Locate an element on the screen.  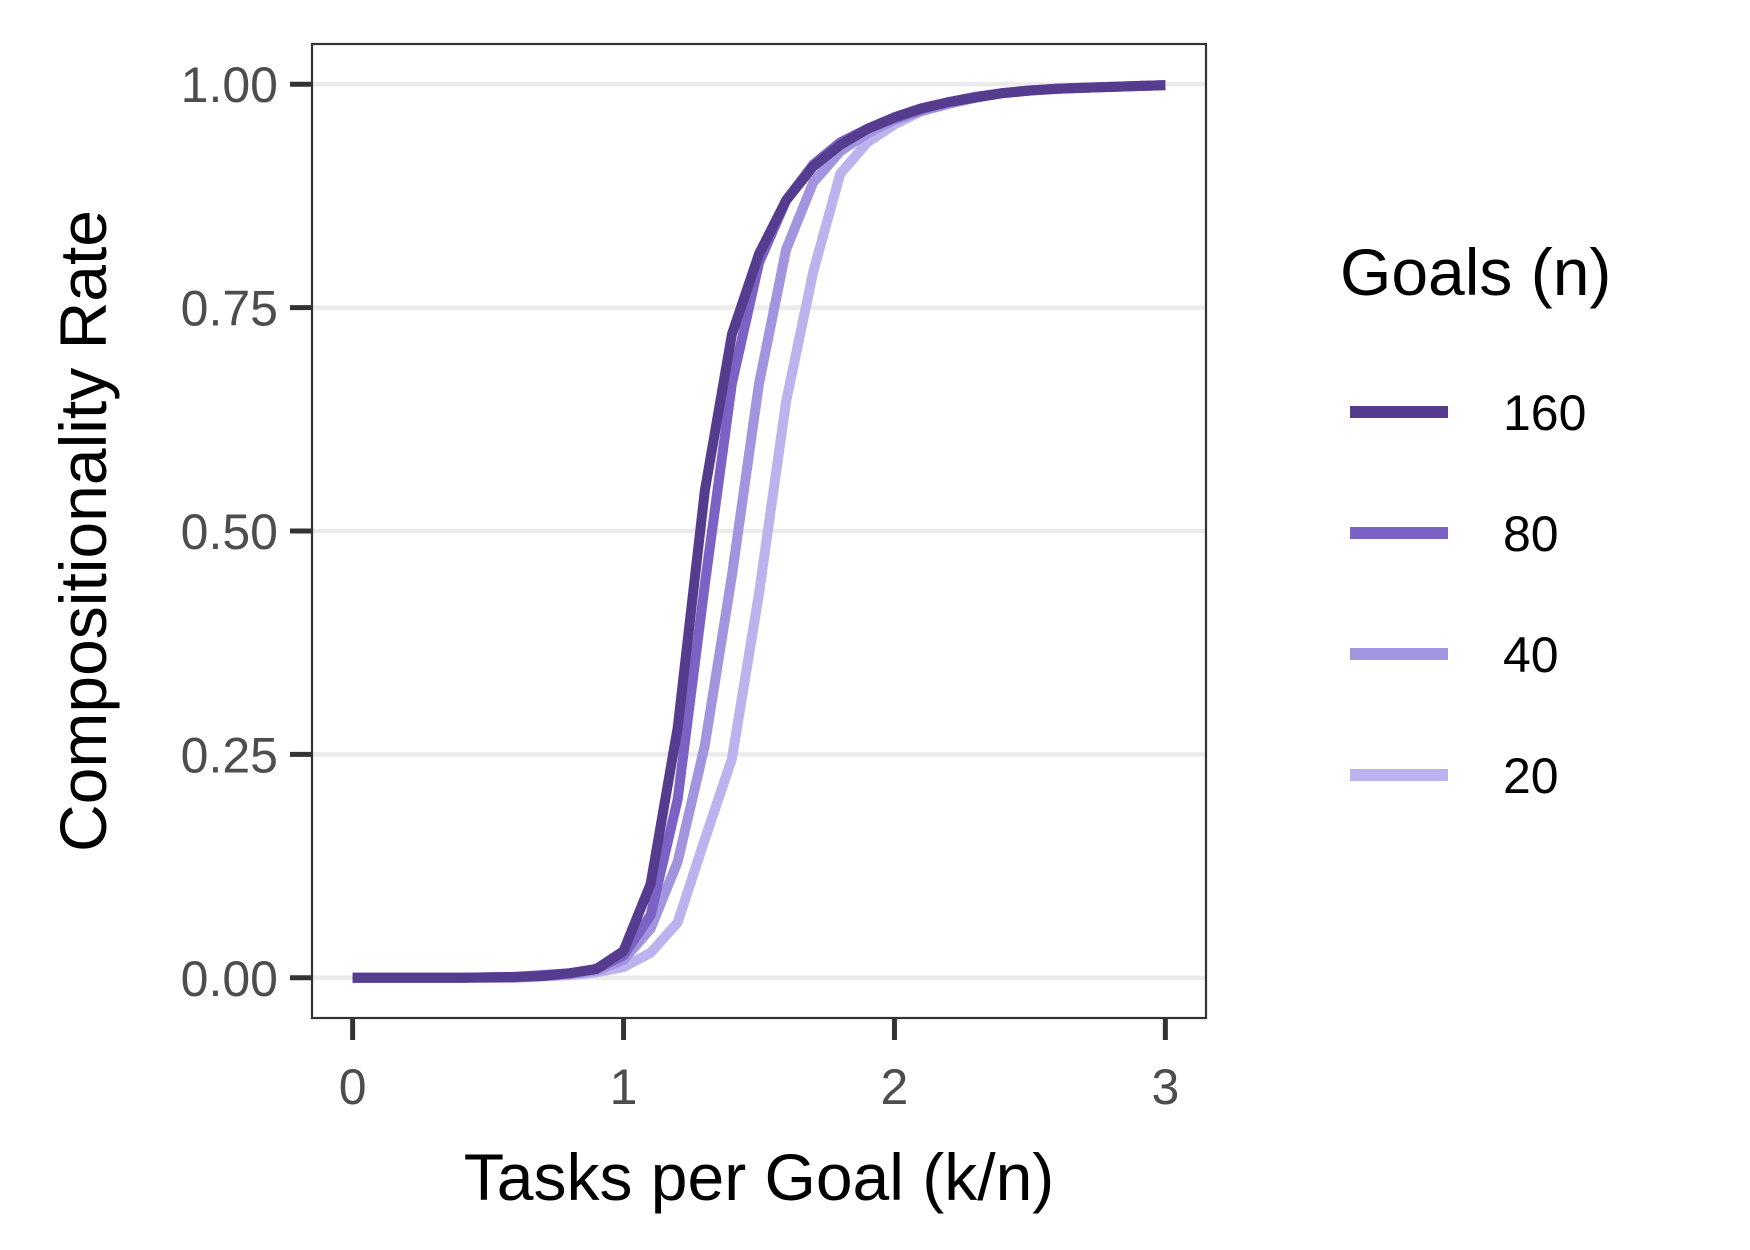
x-tick-label: 1 is located at coordinates (624, 1087).